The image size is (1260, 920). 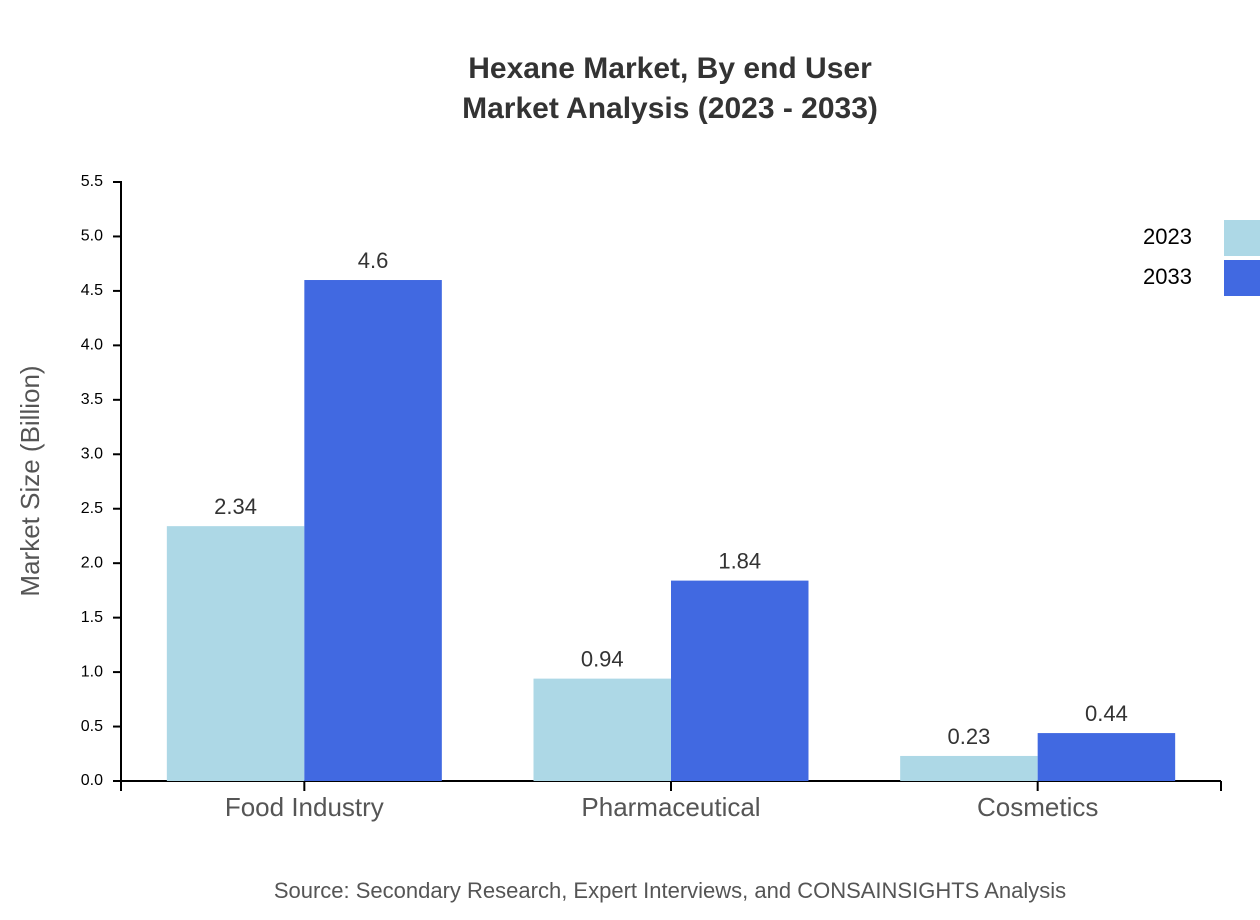 What do you see at coordinates (235, 506) in the screenshot?
I see `value-label: 2.34` at bounding box center [235, 506].